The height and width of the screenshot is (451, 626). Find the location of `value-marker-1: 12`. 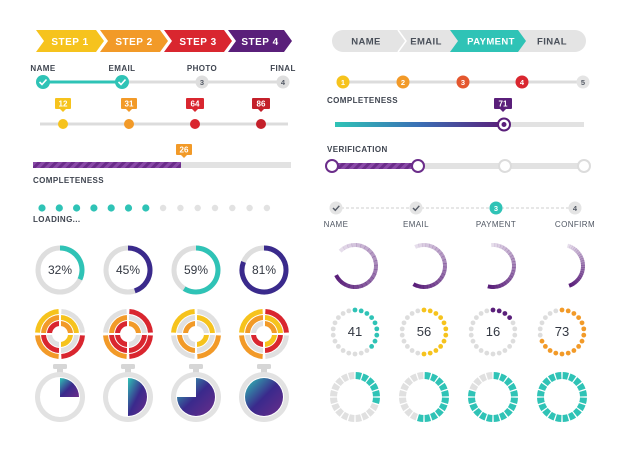

value-marker-1: 12 is located at coordinates (63, 113).